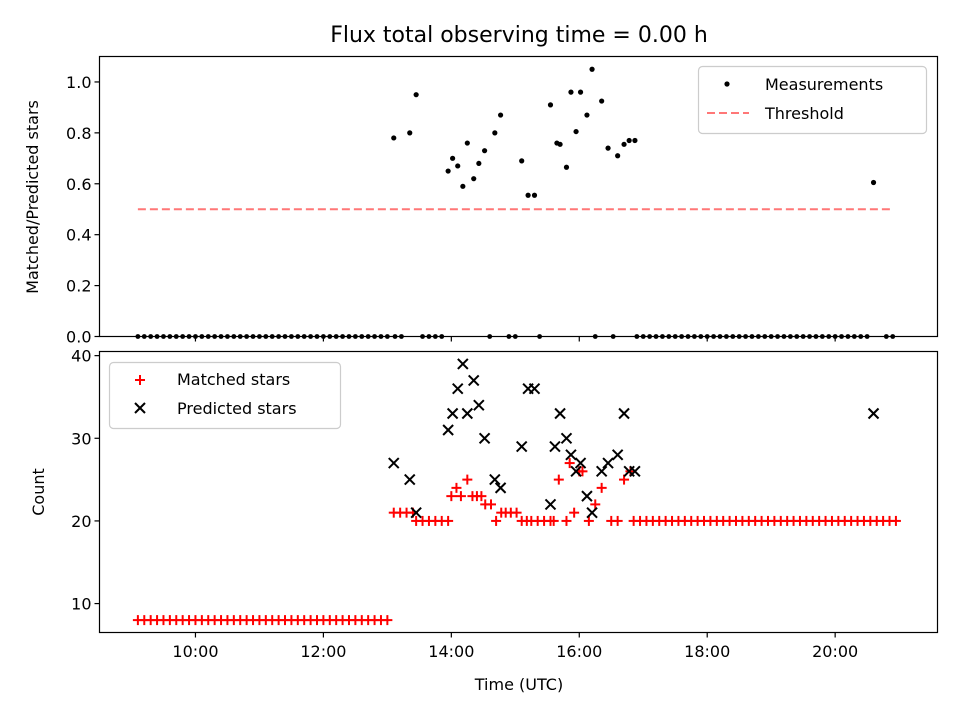 Image resolution: width=960 pixels, height=720 pixels. I want to click on x-tick-label: 18:00, so click(707, 651).